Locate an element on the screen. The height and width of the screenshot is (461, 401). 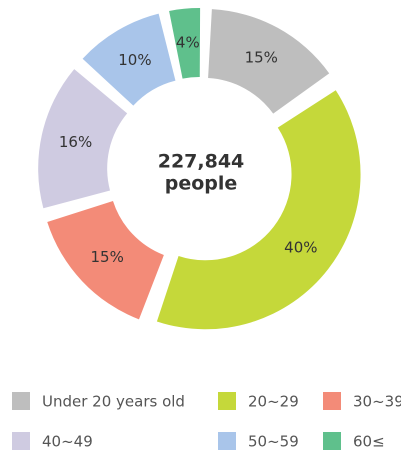
data-label: 16% is located at coordinates (75, 142).